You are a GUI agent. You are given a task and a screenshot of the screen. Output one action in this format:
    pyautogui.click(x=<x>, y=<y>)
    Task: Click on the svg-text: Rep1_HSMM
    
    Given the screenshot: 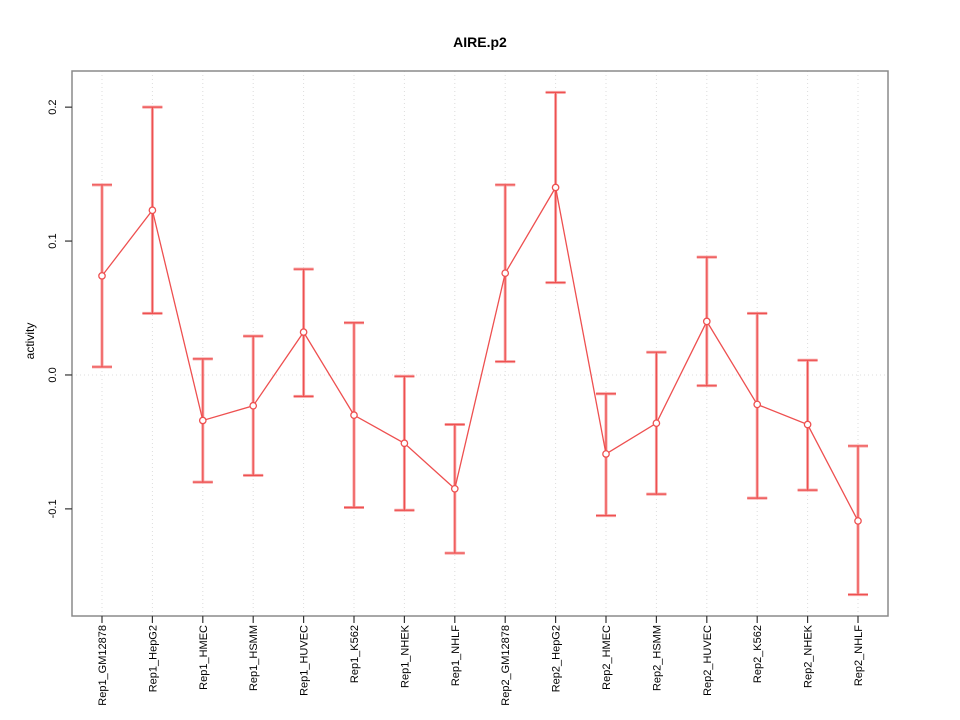 What is the action you would take?
    pyautogui.click(x=254, y=658)
    